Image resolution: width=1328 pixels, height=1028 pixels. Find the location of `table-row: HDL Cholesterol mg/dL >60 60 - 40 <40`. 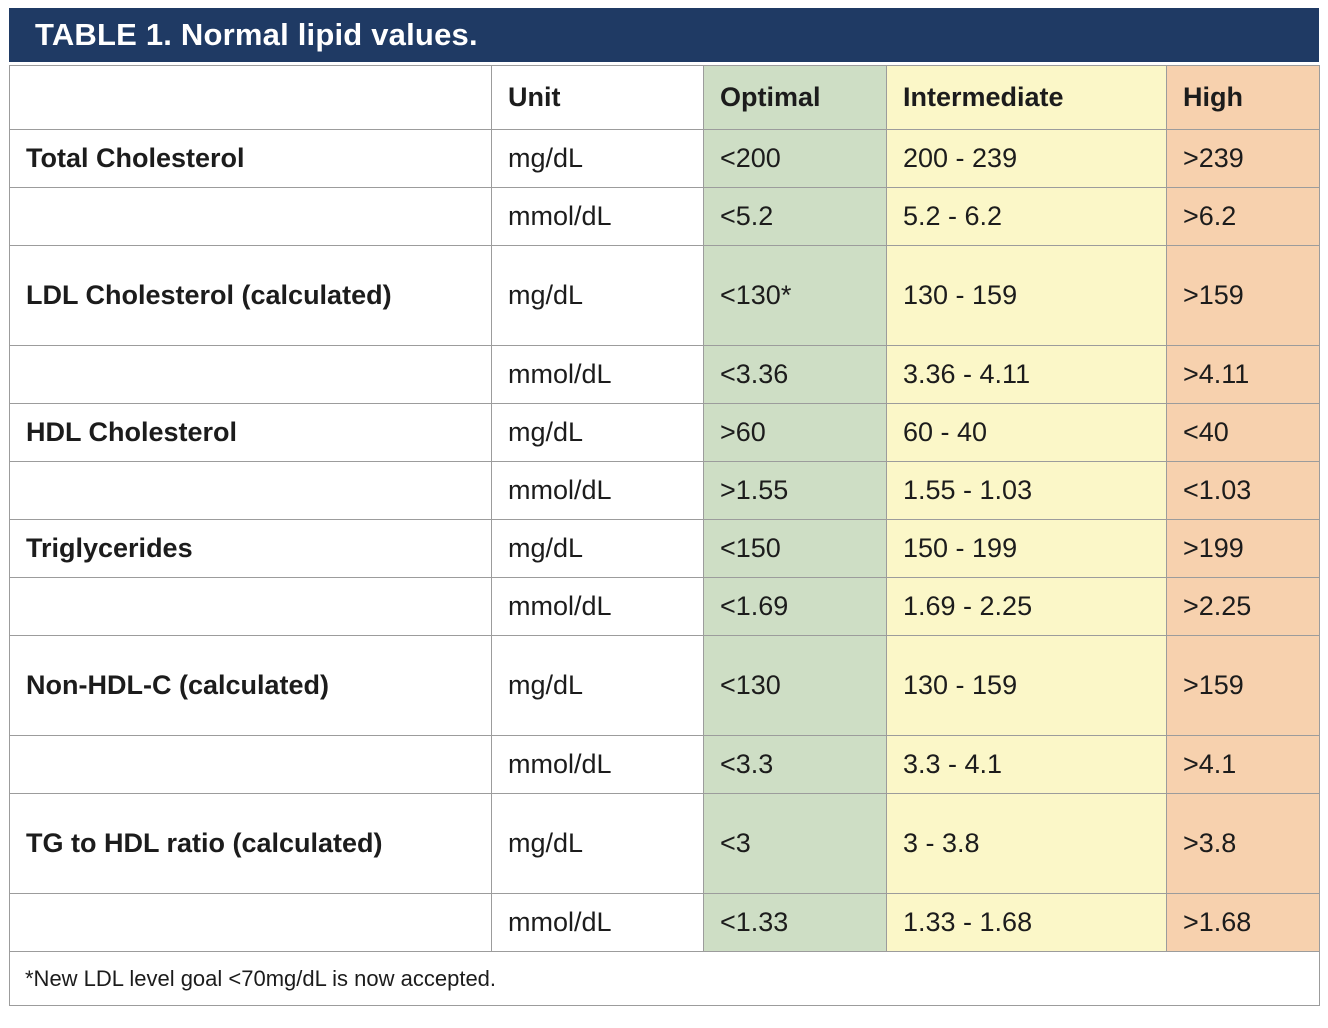

table-row: HDL Cholesterol mg/dL >60 60 - 40 <40 is located at coordinates (664, 432).